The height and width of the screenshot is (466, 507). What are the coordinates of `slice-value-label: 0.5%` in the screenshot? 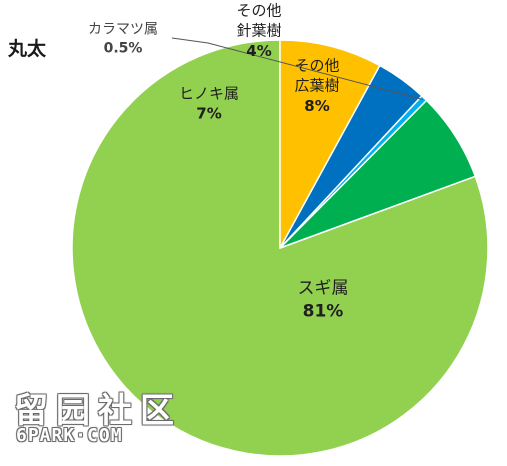 It's located at (123, 49).